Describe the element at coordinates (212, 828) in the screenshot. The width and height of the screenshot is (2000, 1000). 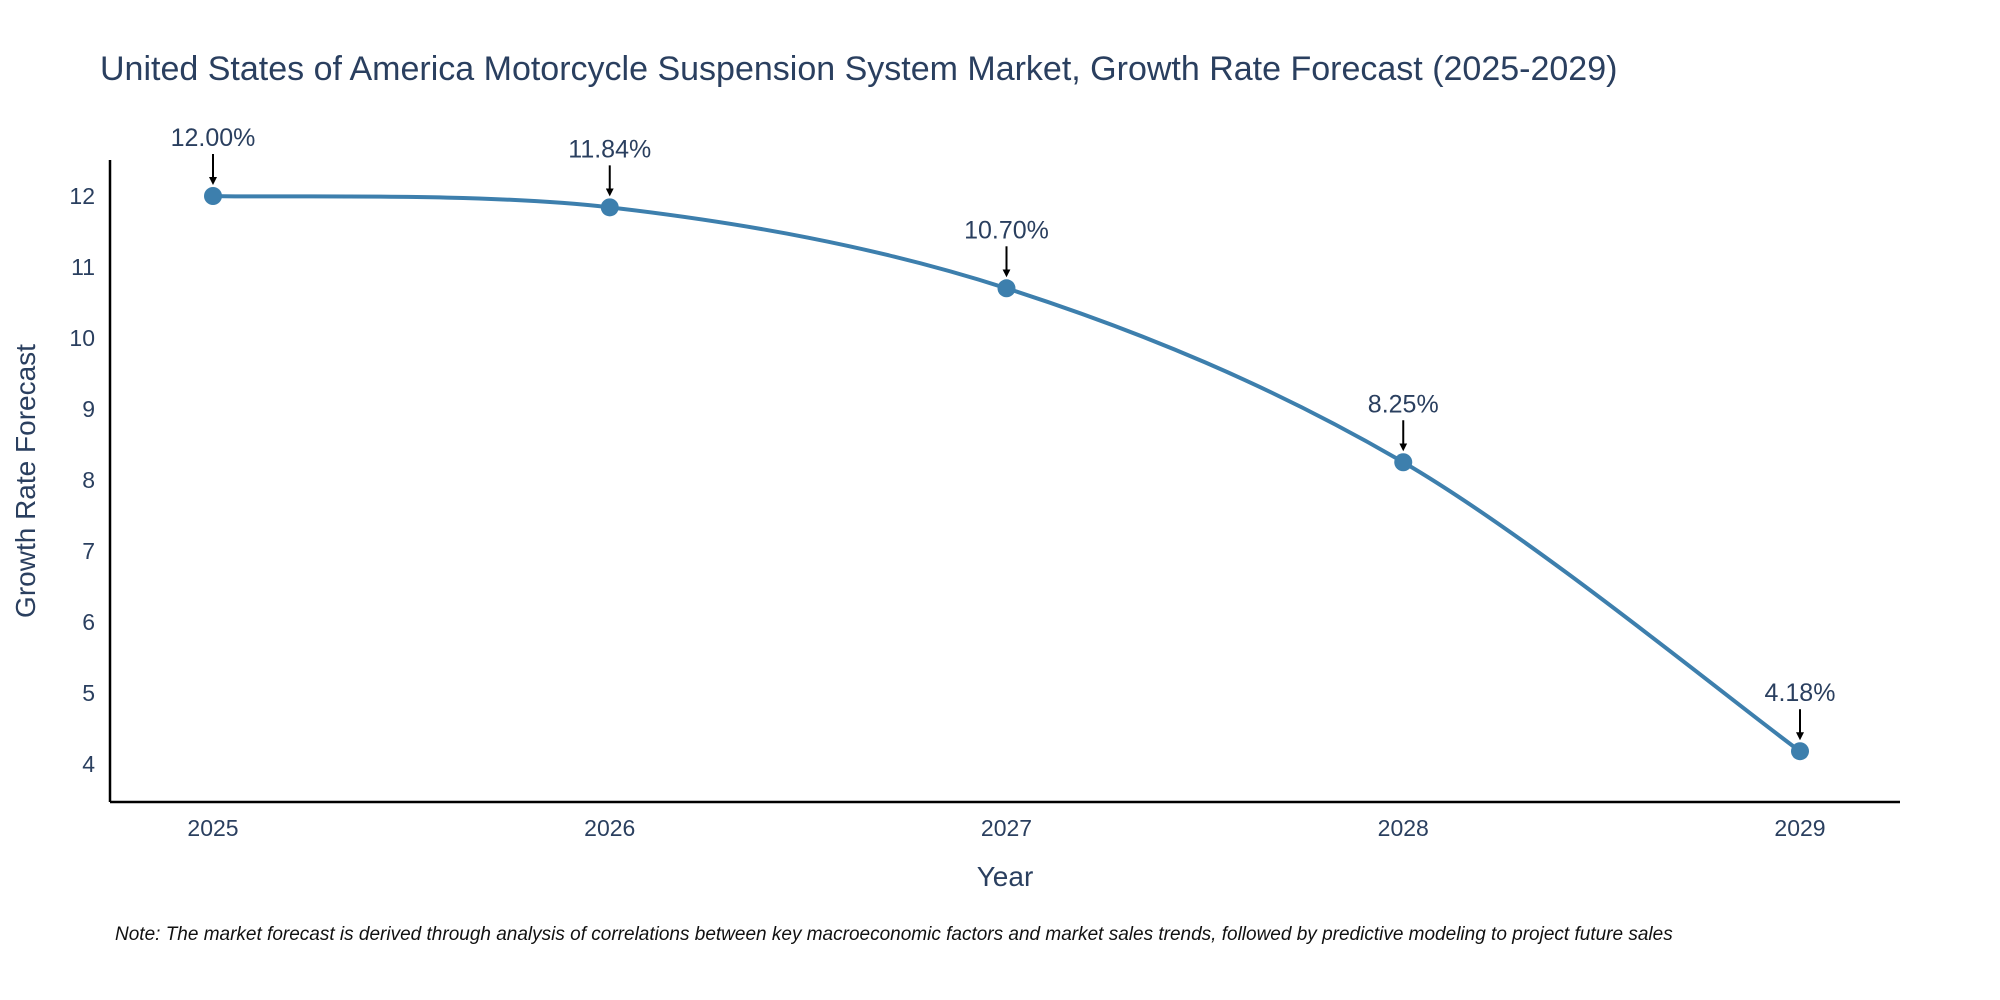
I see `x-tick-label: 2025` at that location.